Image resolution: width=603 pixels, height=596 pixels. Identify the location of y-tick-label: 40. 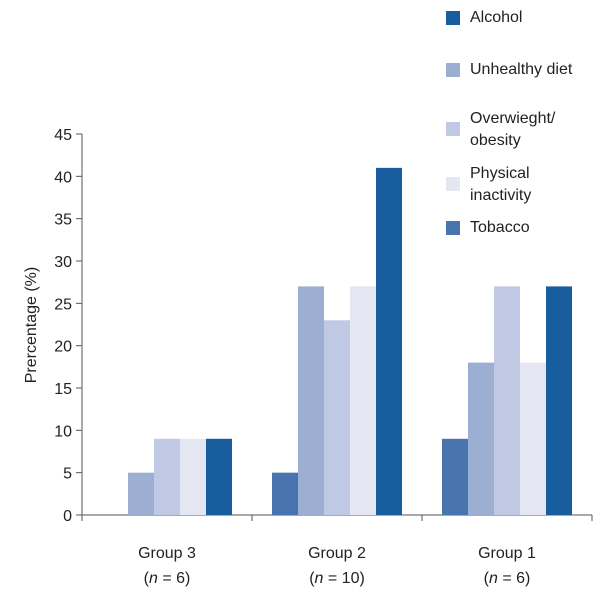
(63, 177).